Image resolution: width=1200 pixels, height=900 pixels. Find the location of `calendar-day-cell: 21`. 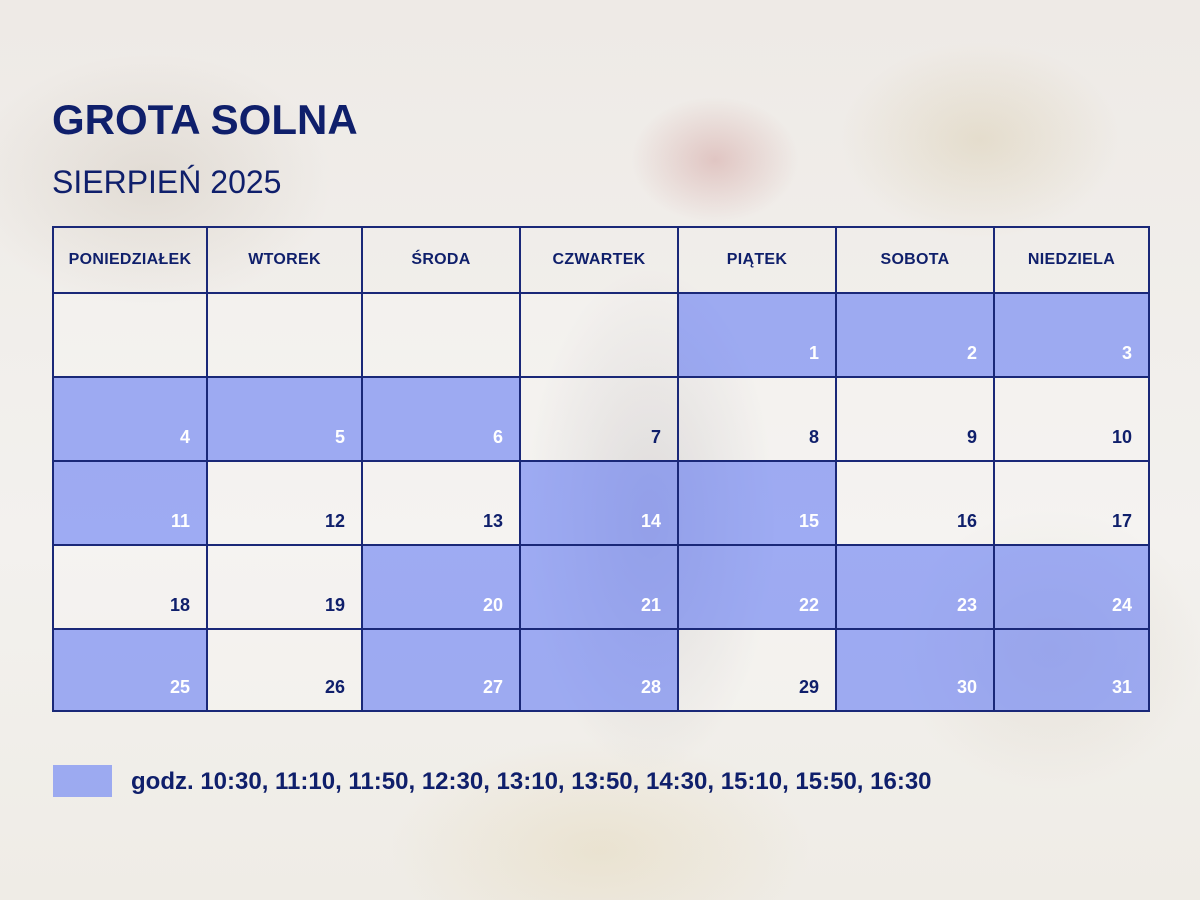

calendar-day-cell: 21 is located at coordinates (599, 587).